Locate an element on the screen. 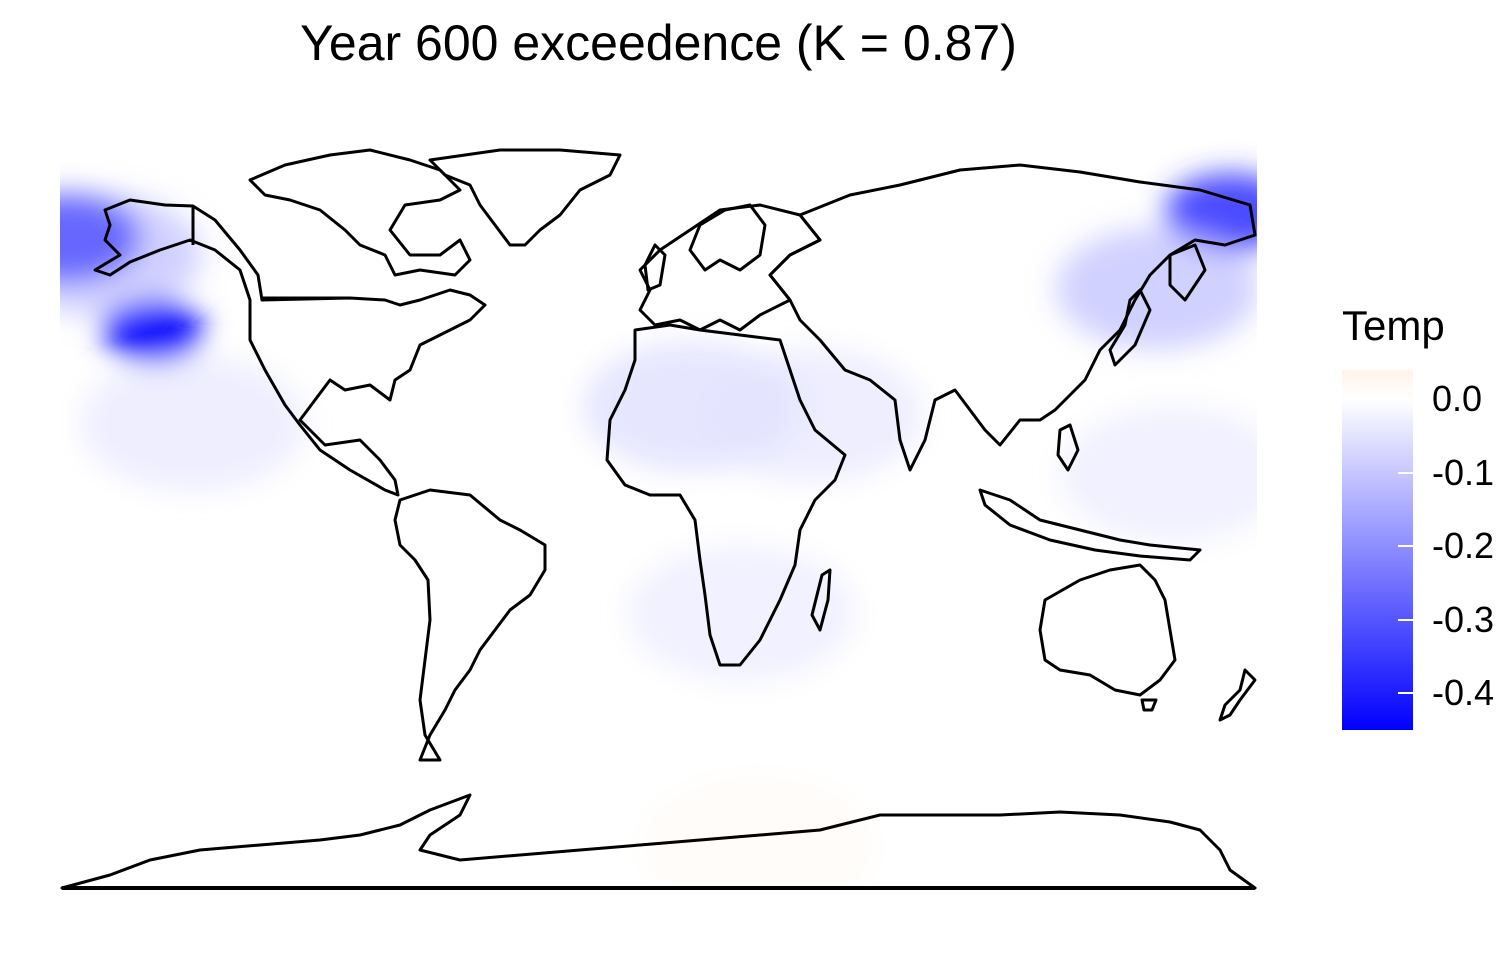 This screenshot has height=960, width=1500. madagascar-outline is located at coordinates (821, 600).